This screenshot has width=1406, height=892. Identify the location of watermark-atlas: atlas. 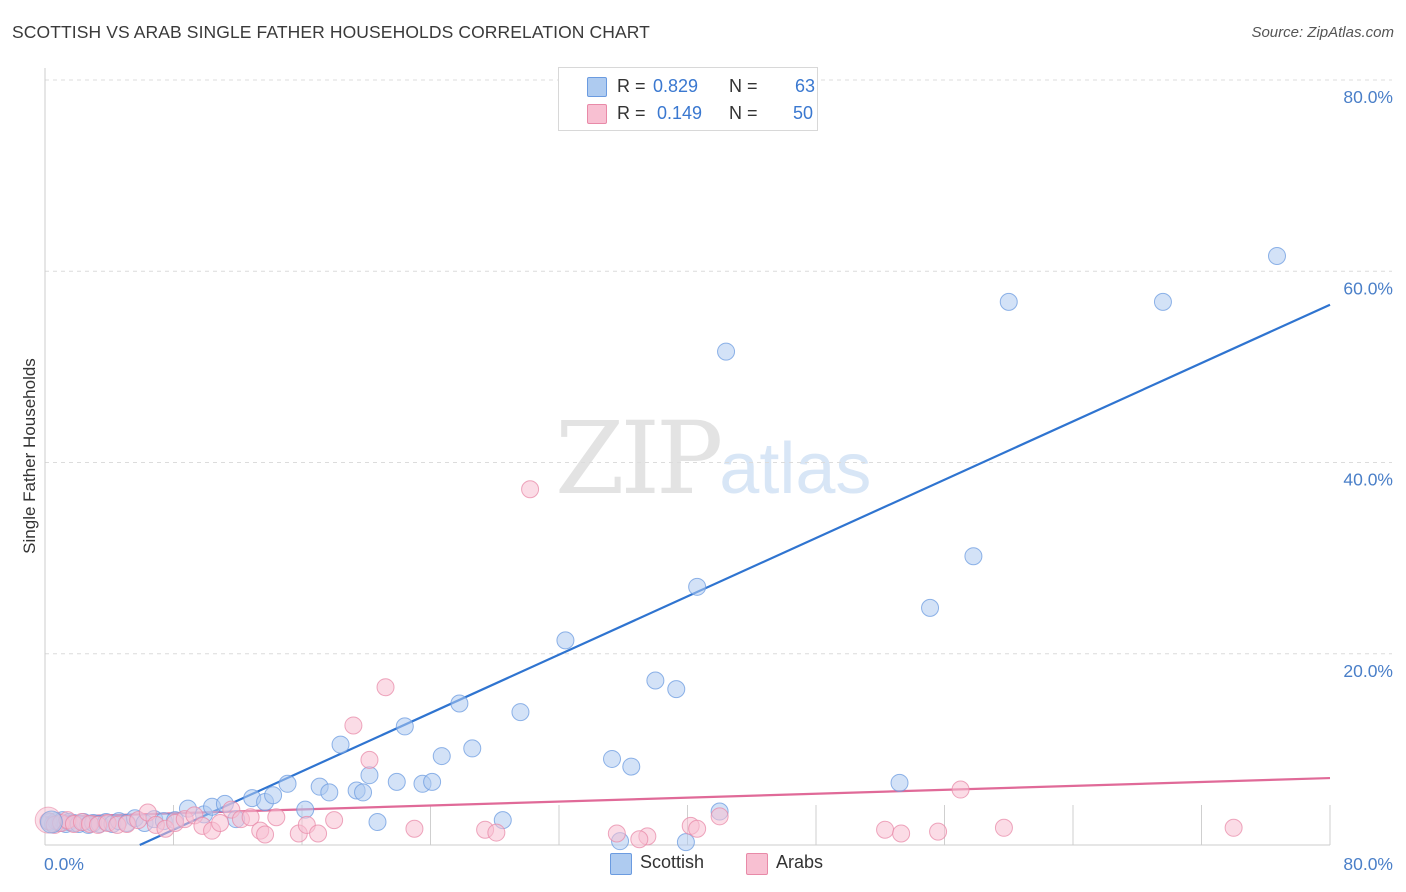
(795, 469).